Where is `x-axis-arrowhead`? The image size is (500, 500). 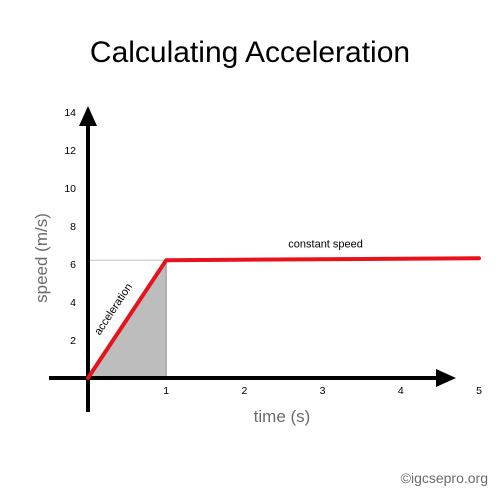
x-axis-arrowhead is located at coordinates (446, 378).